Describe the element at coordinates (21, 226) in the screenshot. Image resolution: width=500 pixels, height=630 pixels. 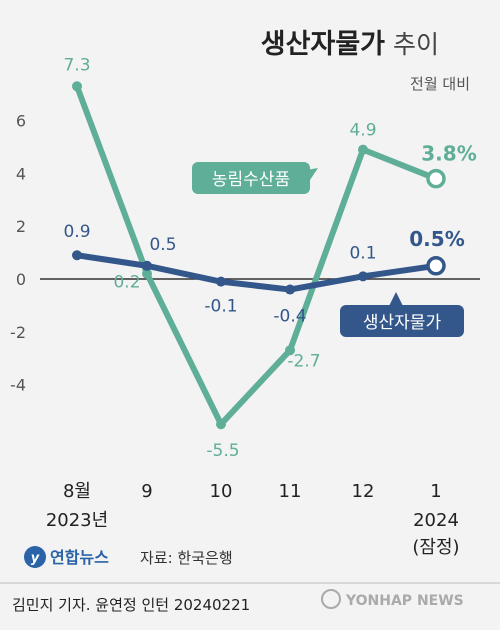
I see `y-tick-label: 2` at that location.